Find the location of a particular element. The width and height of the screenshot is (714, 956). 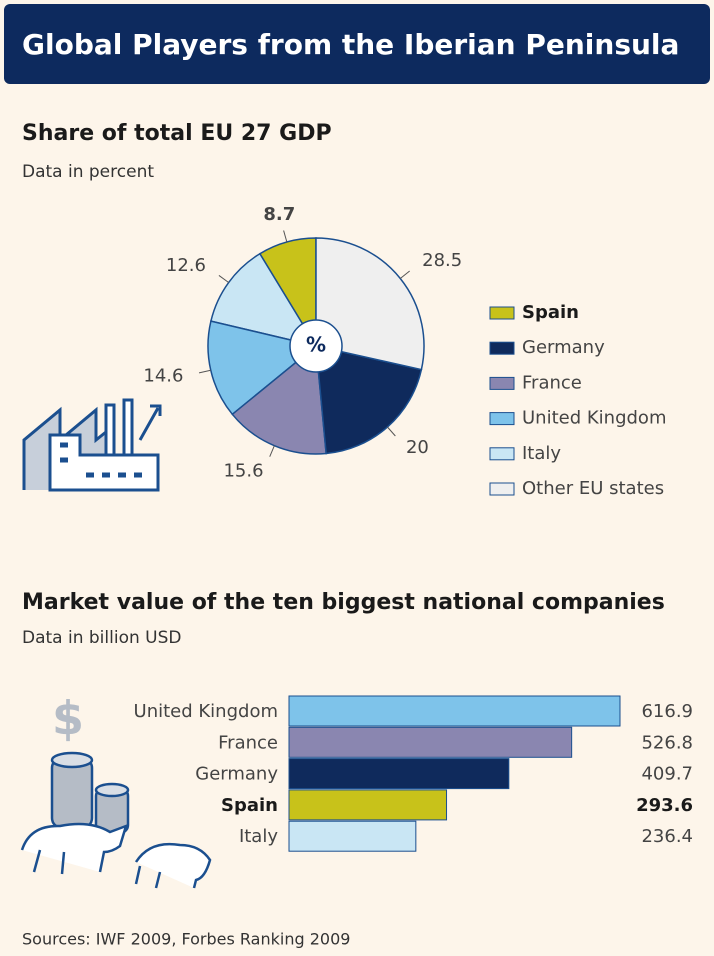

category-label: Germany is located at coordinates (236, 774).